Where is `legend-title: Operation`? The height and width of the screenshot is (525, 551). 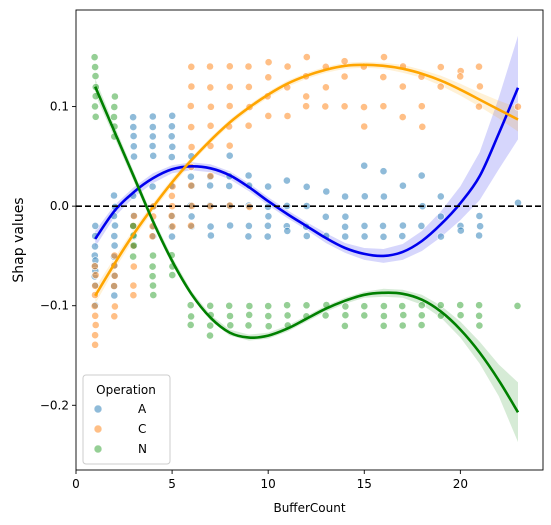 legend-title: Operation is located at coordinates (126, 390).